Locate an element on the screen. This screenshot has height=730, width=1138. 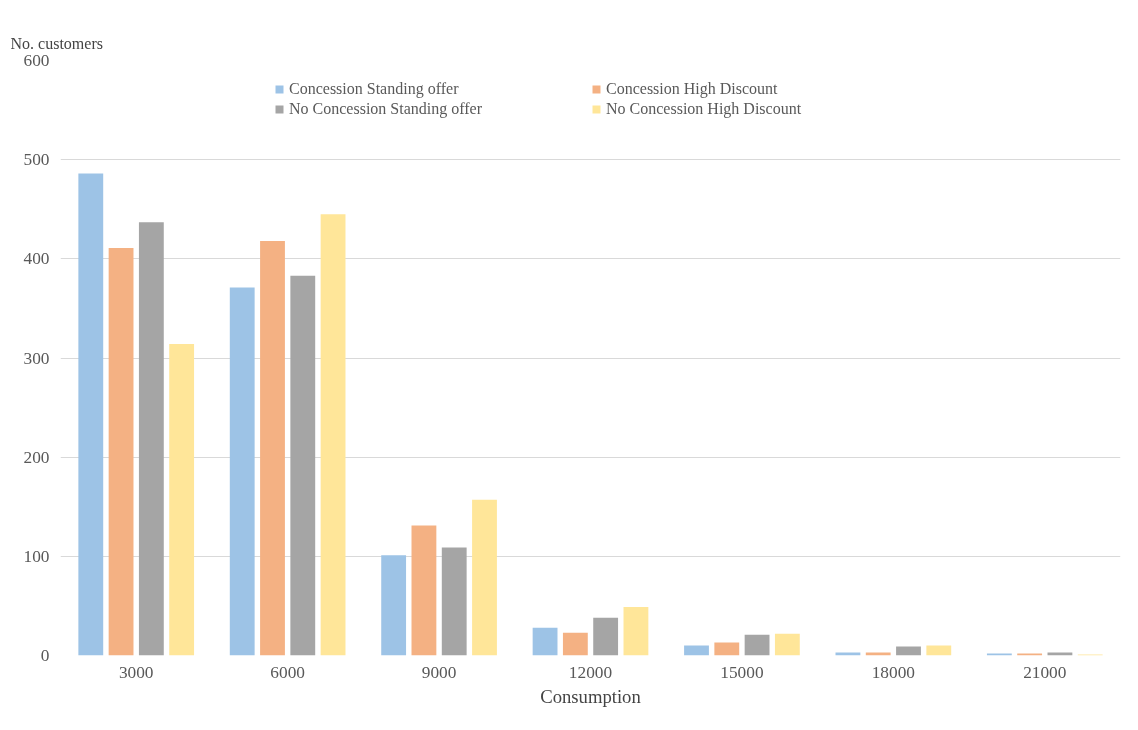
x-tick-label: 3000 is located at coordinates (136, 672).